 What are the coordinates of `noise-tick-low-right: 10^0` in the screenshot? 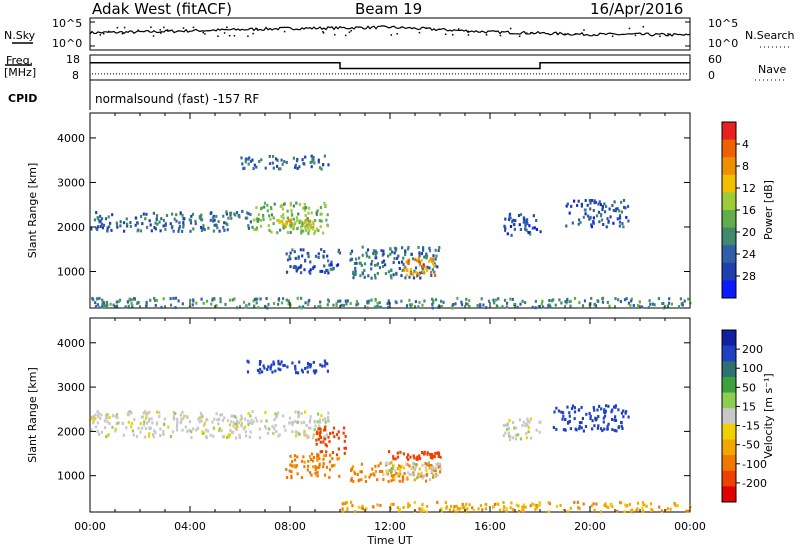 It's located at (723, 43).